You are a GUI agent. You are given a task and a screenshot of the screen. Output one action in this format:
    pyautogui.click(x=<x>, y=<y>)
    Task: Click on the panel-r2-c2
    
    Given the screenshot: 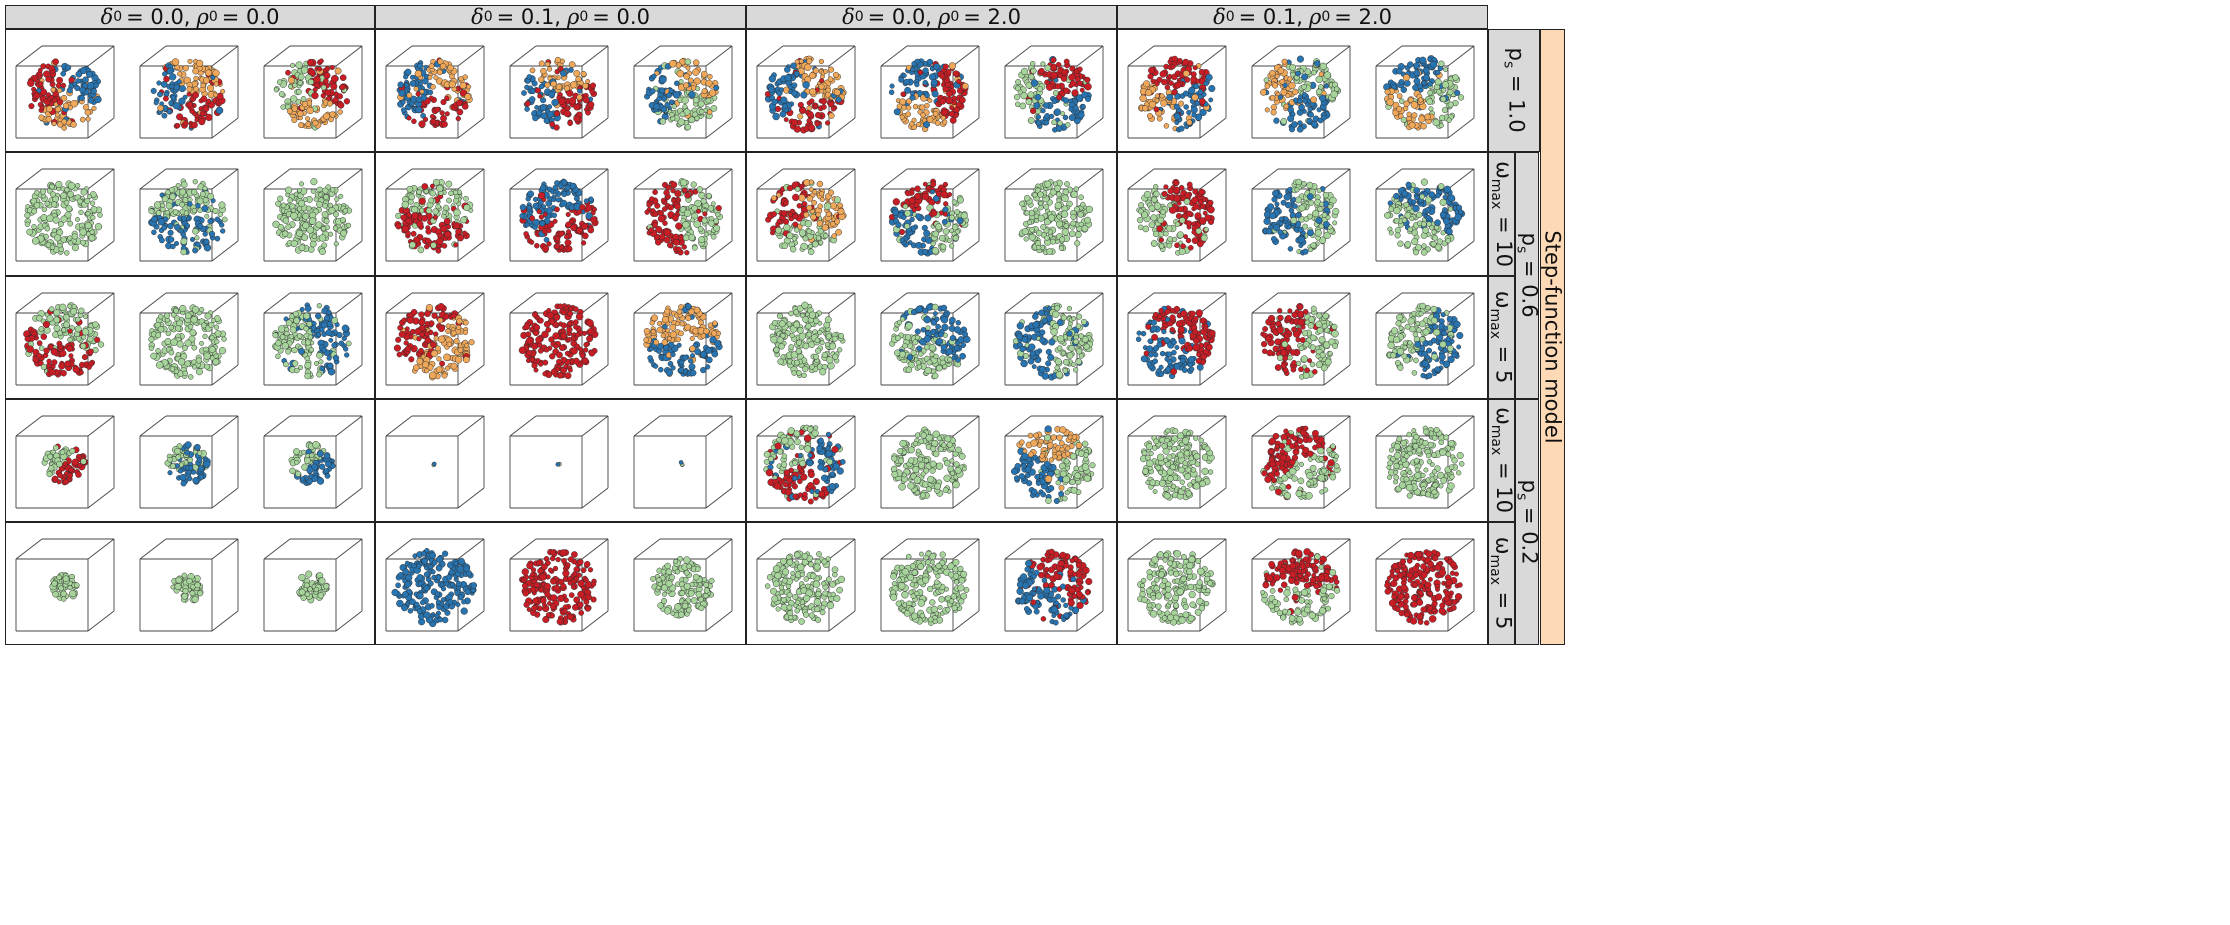 What is the action you would take?
    pyautogui.click(x=560, y=214)
    